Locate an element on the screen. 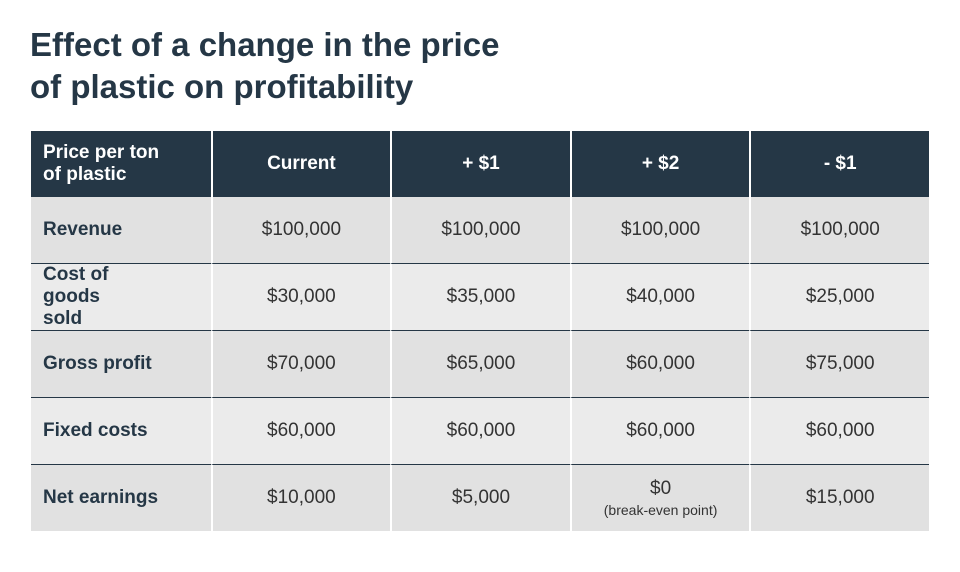  row-label-cell: Revenue is located at coordinates (121, 230).